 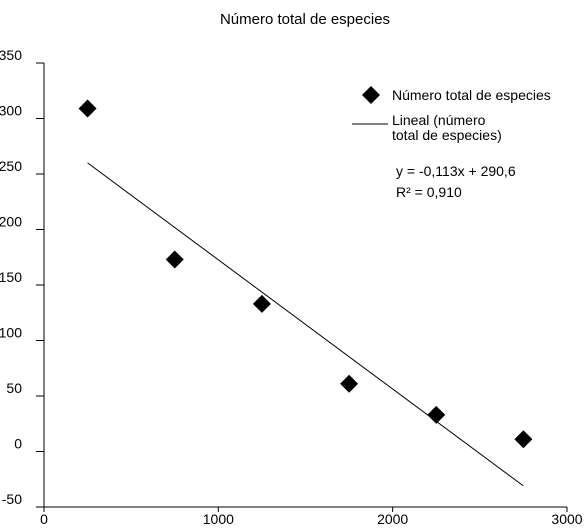 I want to click on y-tick-label: 50, so click(x=14, y=388).